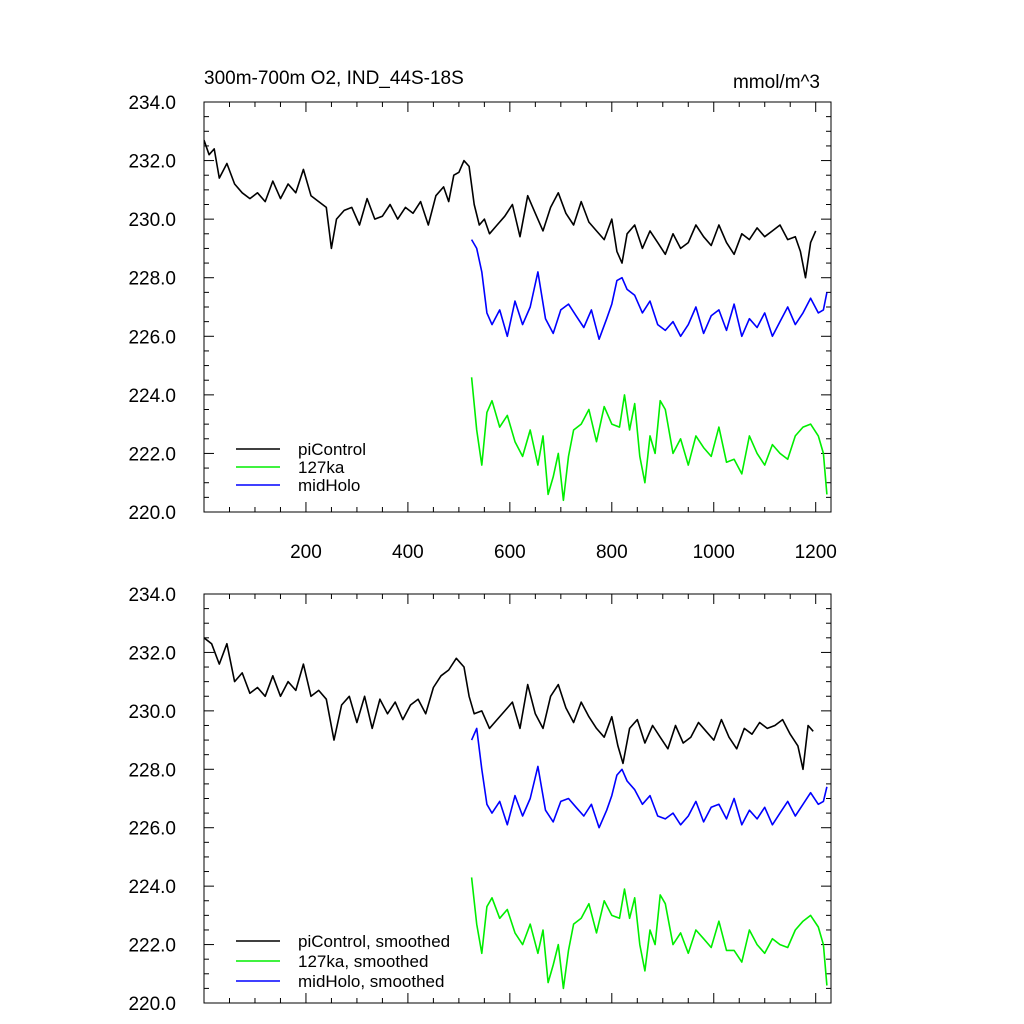  What do you see at coordinates (334, 78) in the screenshot?
I see `figure-title: 300m-700m O2, IND_44S-18S` at bounding box center [334, 78].